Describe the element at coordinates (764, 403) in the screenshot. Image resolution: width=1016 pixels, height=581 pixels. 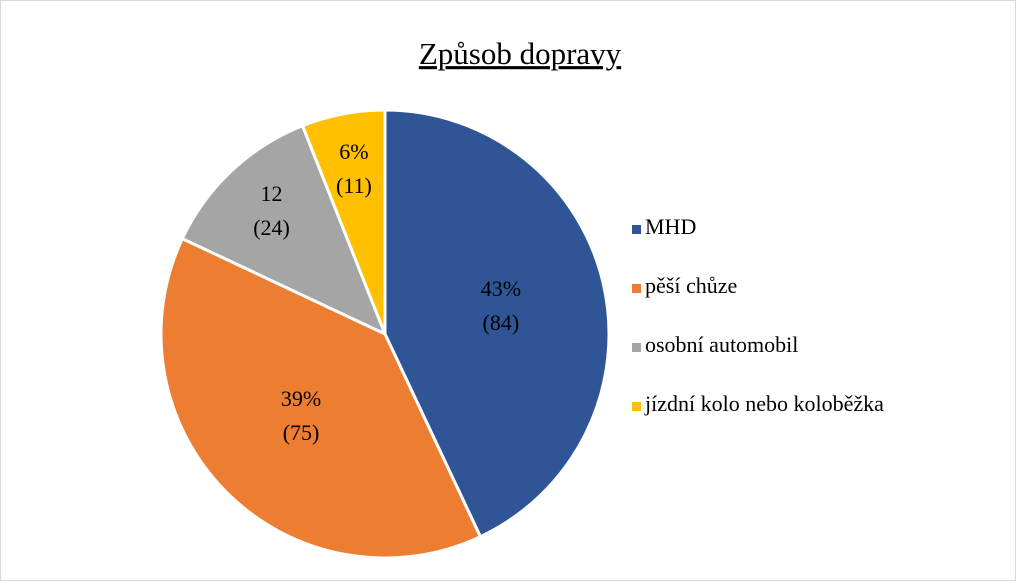
I see `legend-label: jízdní kolo nebo koloběžka` at that location.